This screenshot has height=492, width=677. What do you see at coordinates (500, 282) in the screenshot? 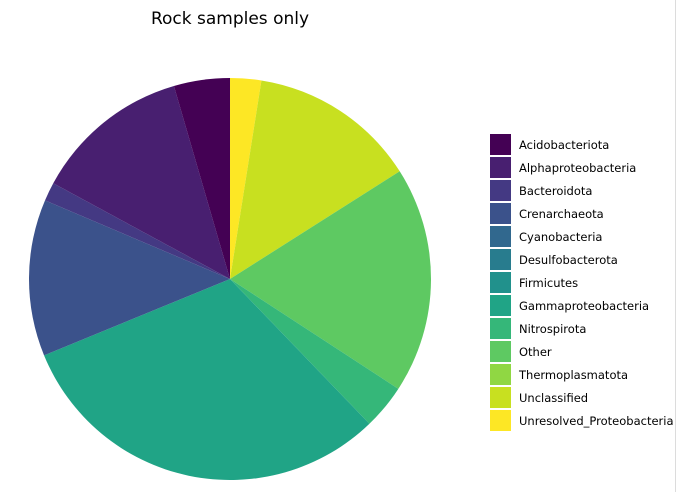
I see `legend-swatch-firmicutes` at bounding box center [500, 282].